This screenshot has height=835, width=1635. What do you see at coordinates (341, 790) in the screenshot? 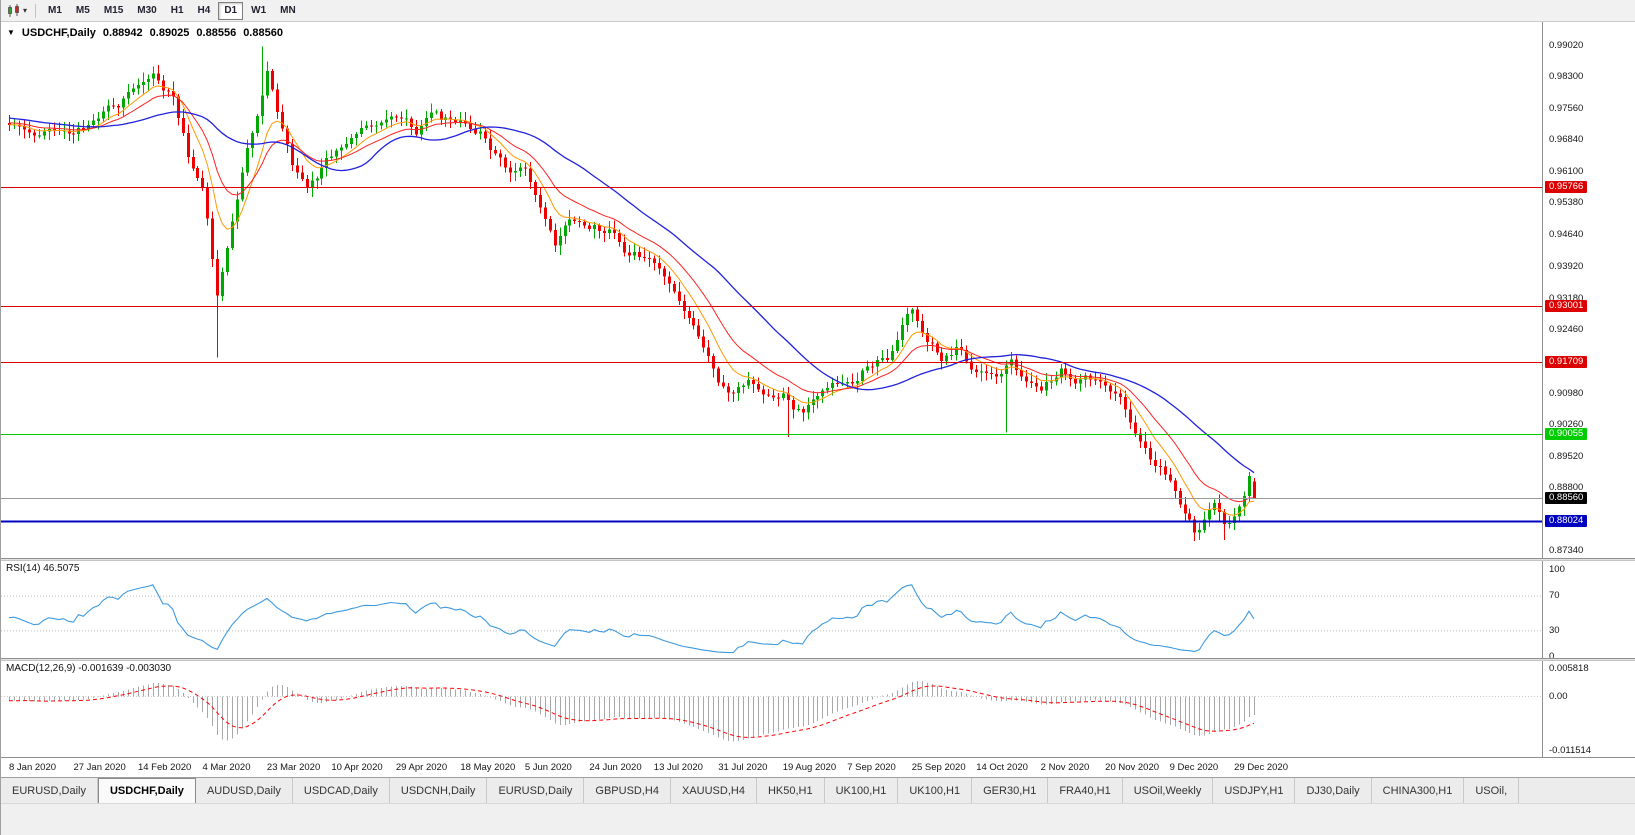
I see `chart-tab-usdcad-daily: USDCAD,Daily` at bounding box center [341, 790].